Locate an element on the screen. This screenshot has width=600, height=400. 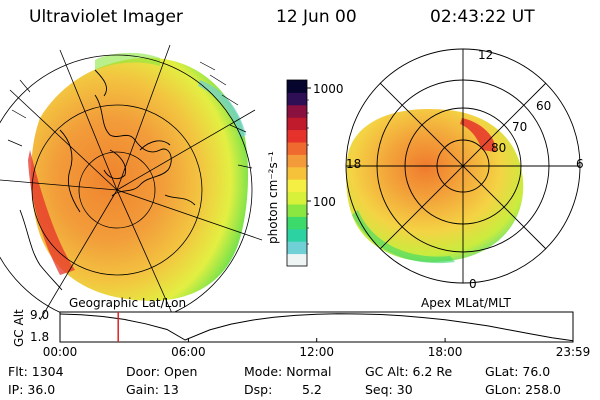
dsp-label: Dsp: is located at coordinates (258, 389).